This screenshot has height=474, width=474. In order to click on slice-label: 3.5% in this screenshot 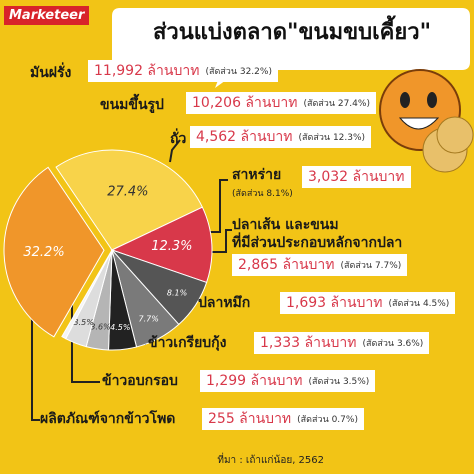, I will do `click(84, 322)`.